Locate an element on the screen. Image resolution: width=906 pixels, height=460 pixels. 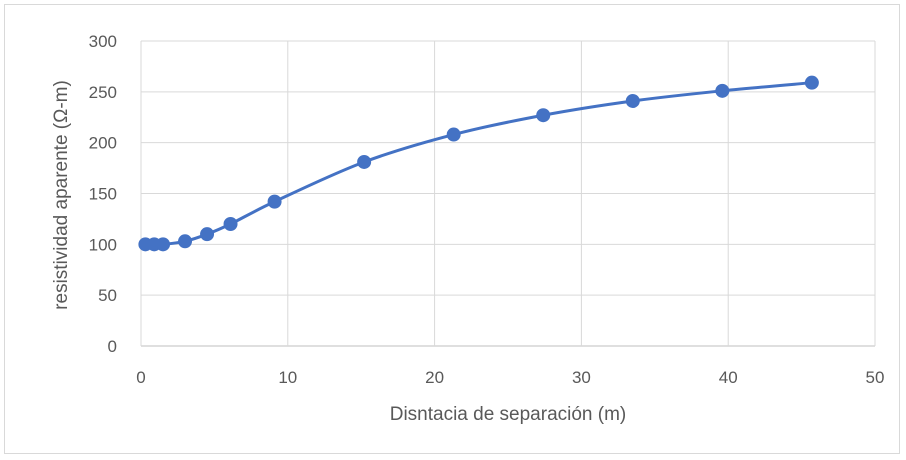
x-axis-title: Disntacia de separación (m) is located at coordinates (508, 414).